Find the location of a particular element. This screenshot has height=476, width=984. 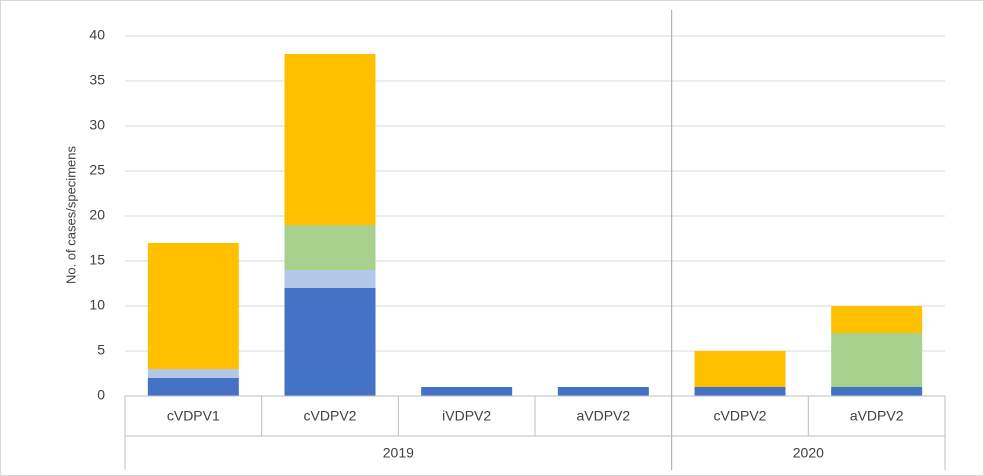

x-tick-label: iVDPV2 is located at coordinates (466, 416).